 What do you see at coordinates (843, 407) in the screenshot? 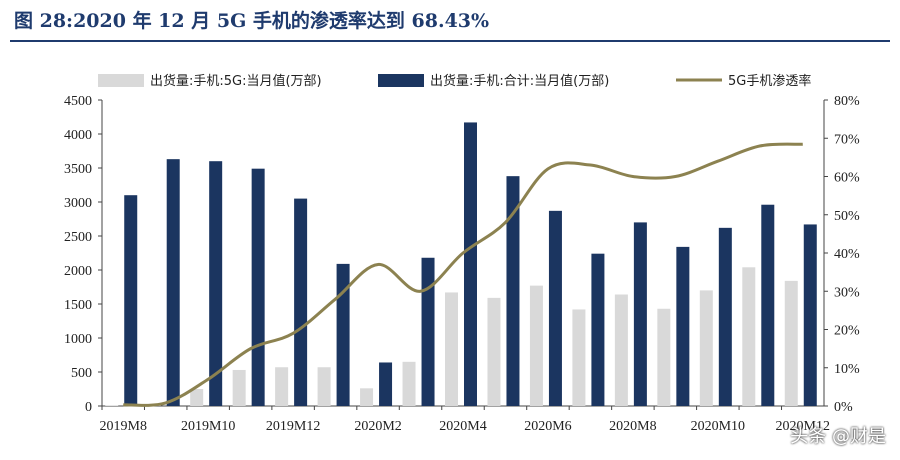
I see `y-right-tick-label: 0%` at bounding box center [843, 407].